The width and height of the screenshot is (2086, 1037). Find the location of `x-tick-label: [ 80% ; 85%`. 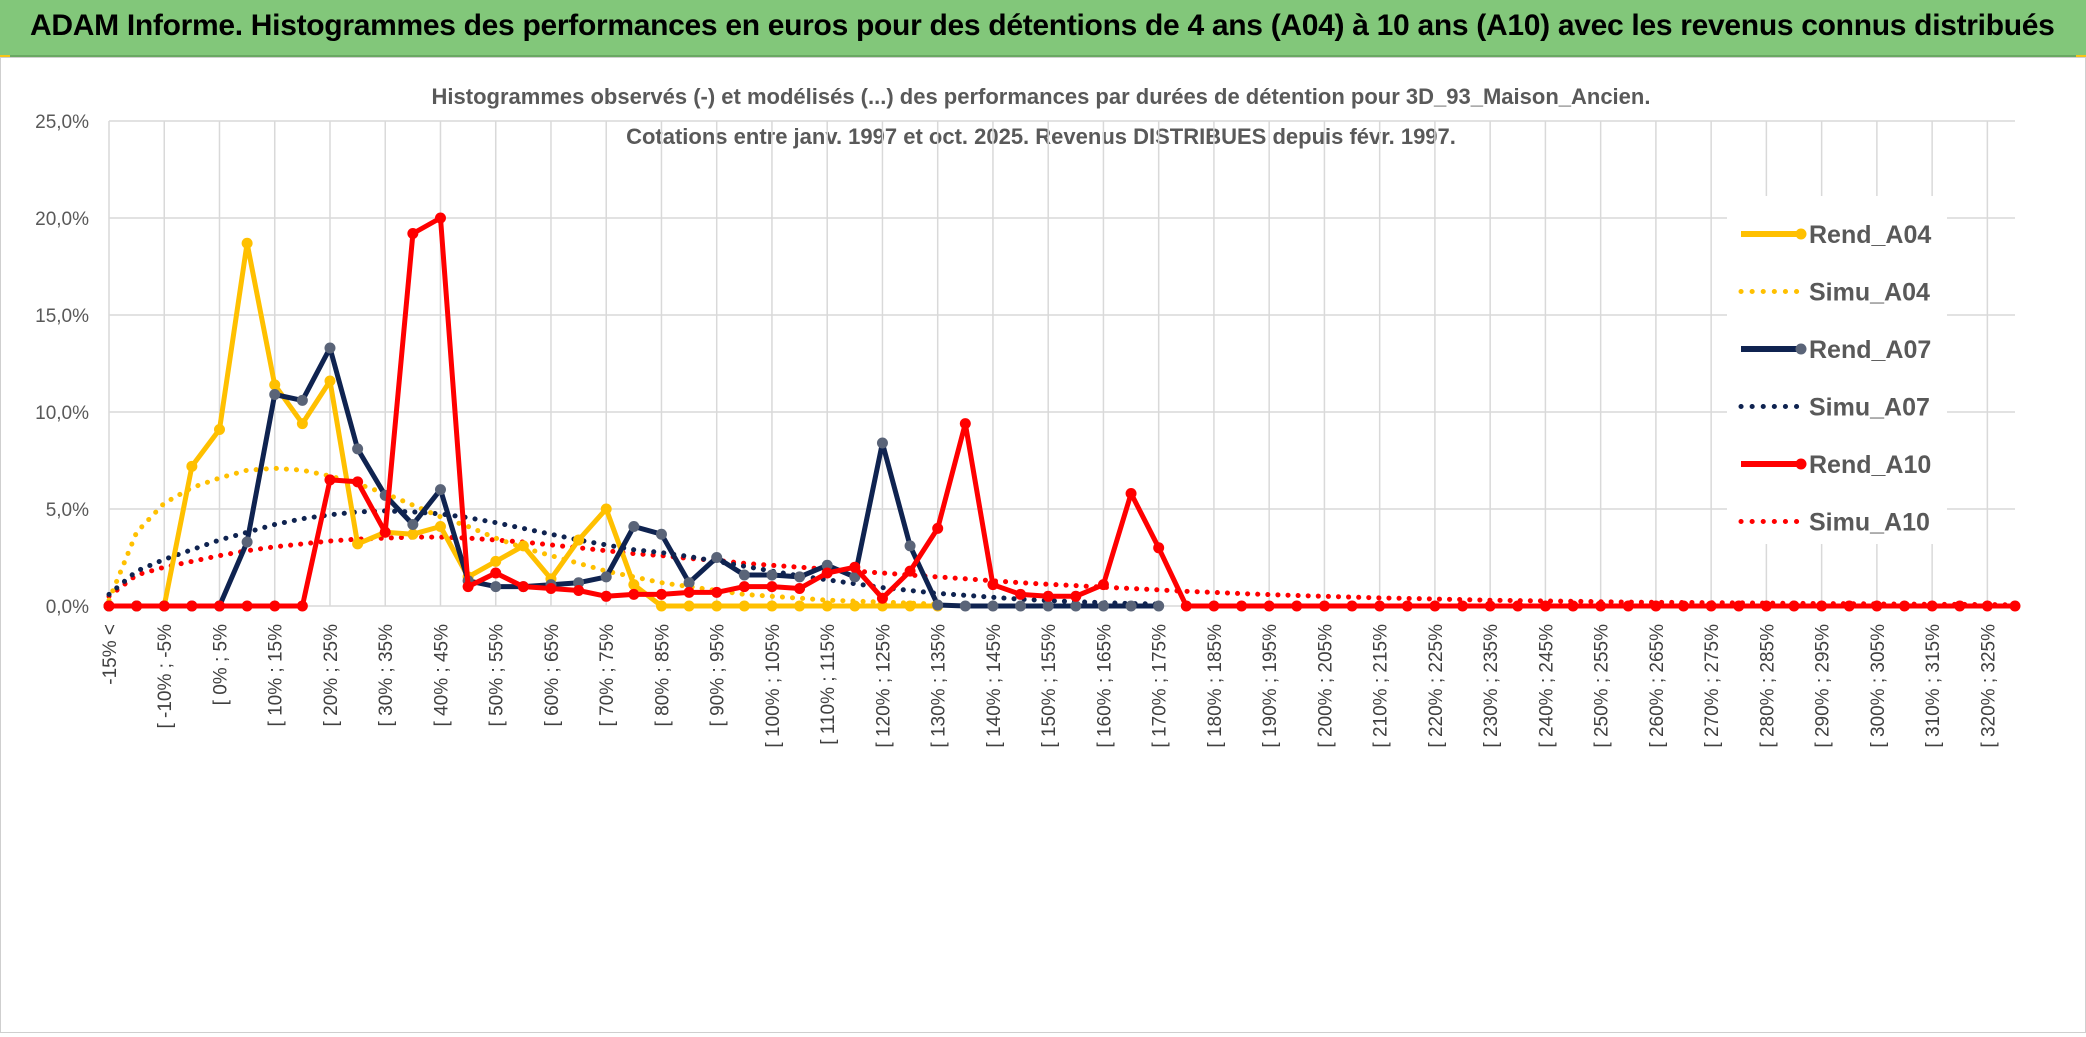

x-tick-label: [ 80% ; 85% is located at coordinates (662, 675).